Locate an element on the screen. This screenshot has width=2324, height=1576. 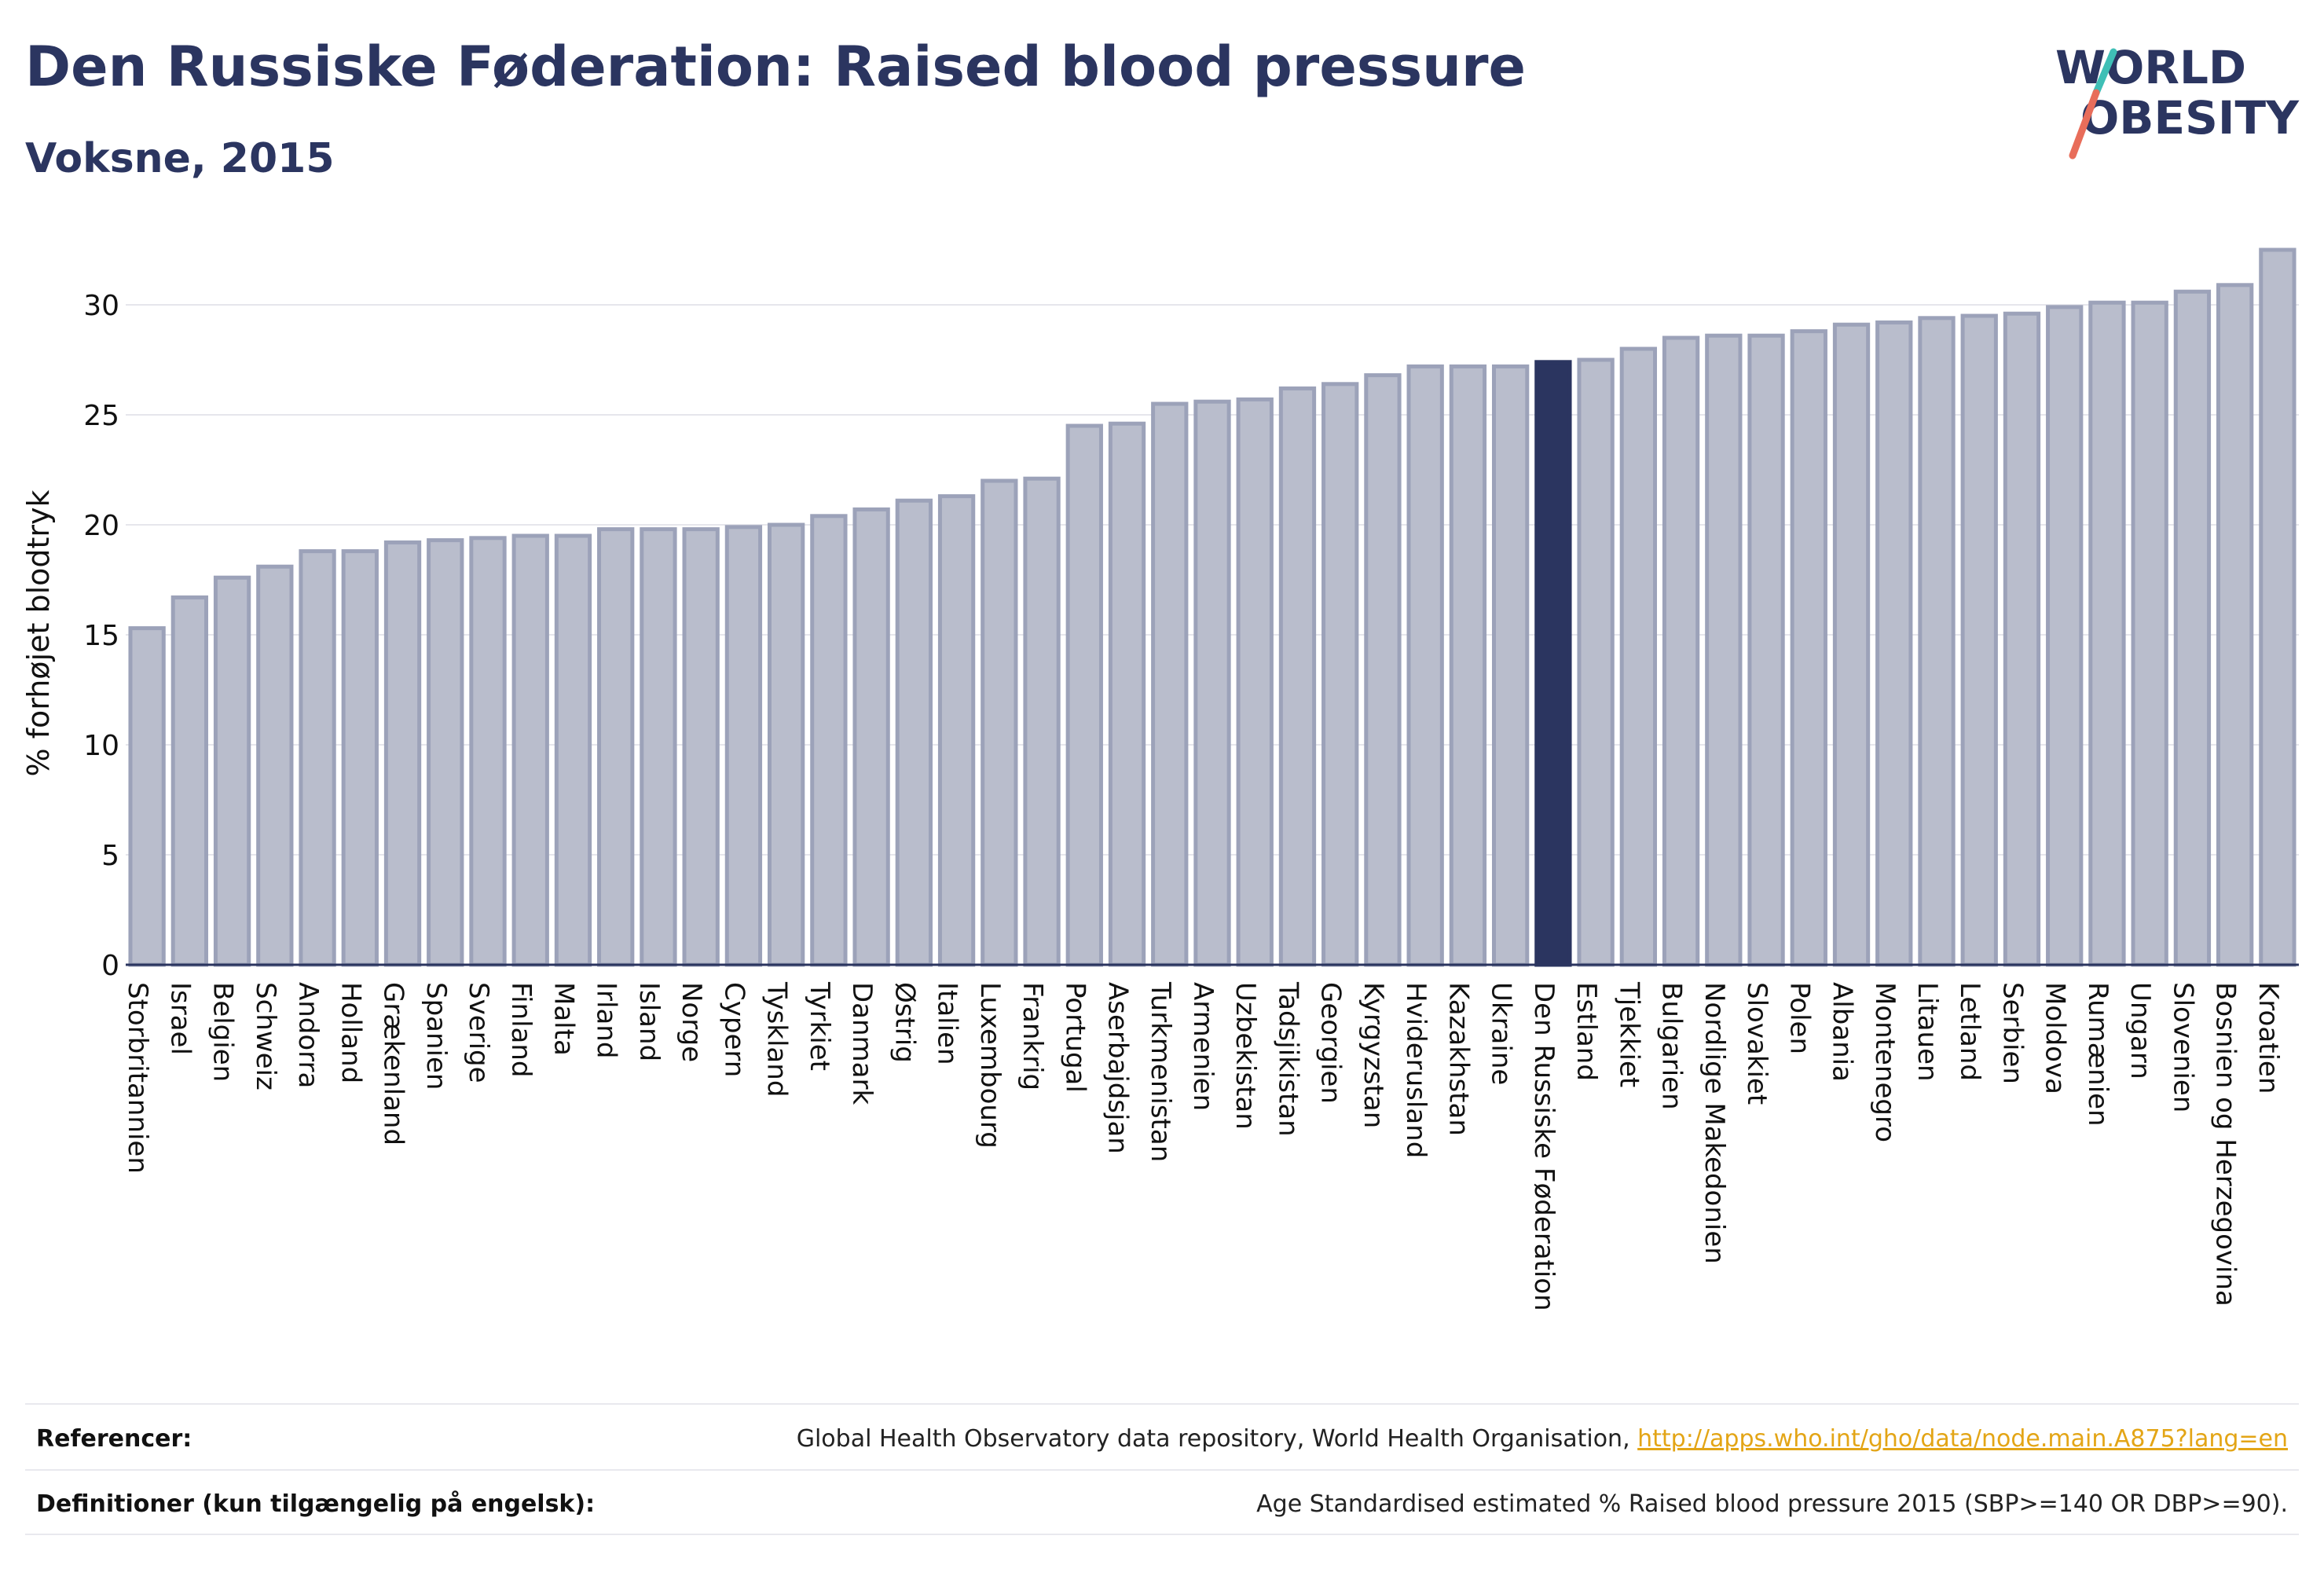
x-tick-label: Israel is located at coordinates (180, 1018).